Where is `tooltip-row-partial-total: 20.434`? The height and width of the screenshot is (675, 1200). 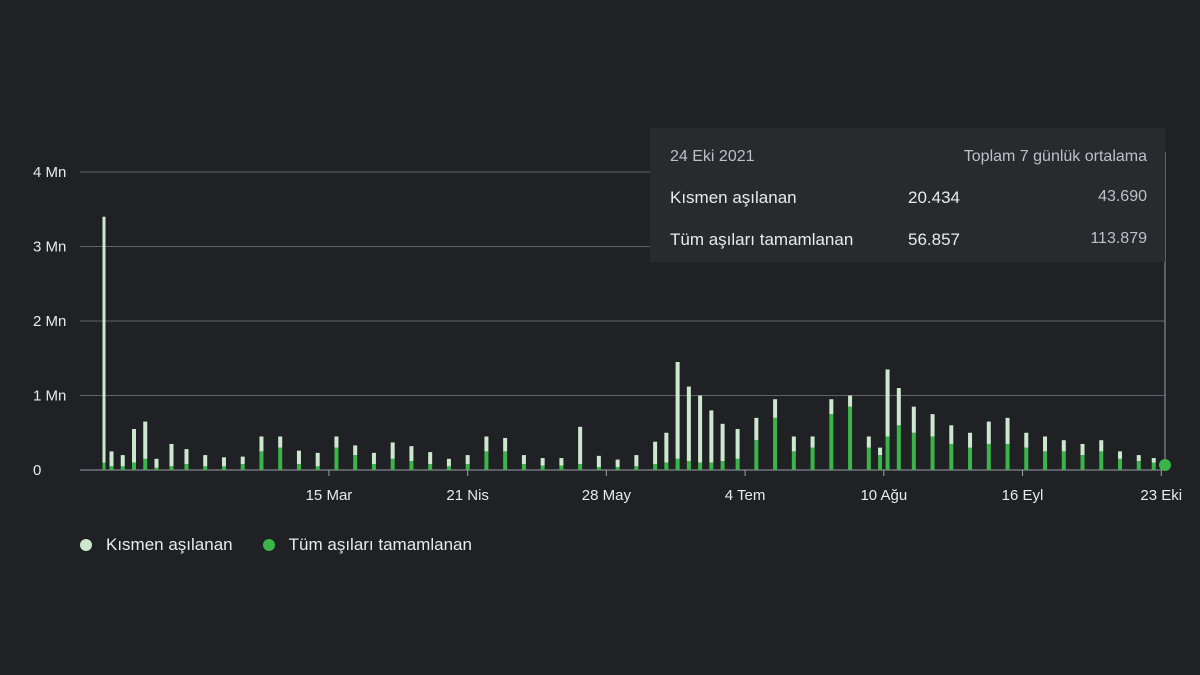
tooltip-row-partial-total: 20.434 is located at coordinates (934, 197).